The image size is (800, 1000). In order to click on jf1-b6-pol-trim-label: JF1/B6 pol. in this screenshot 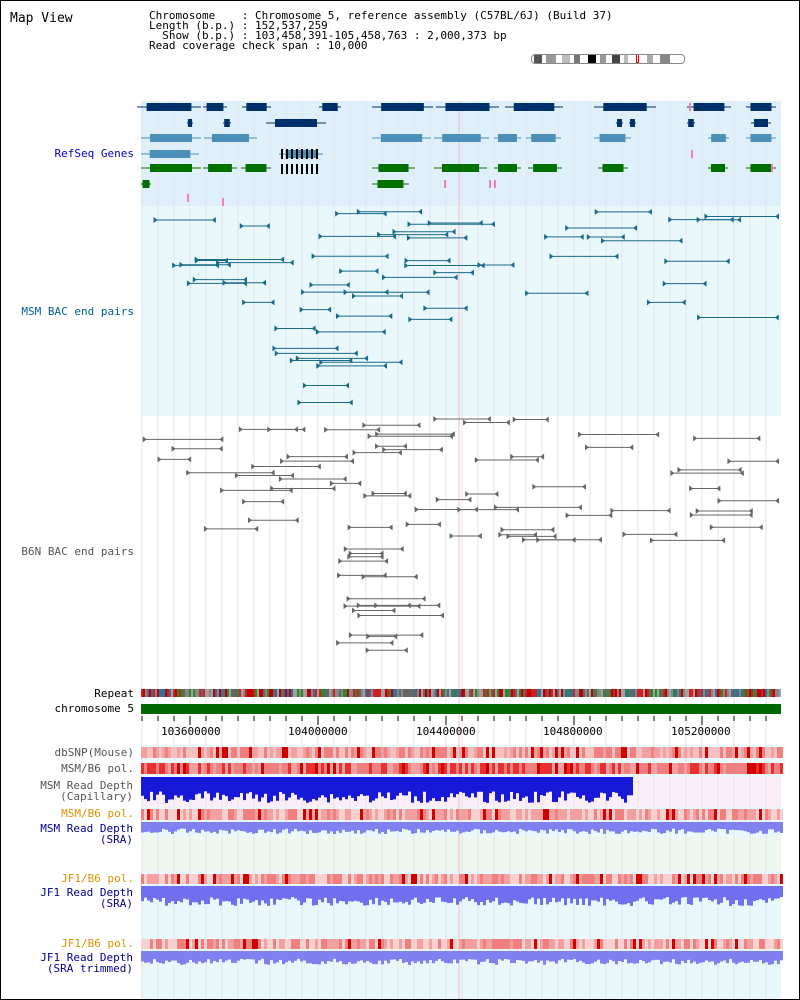, I will do `click(97, 943)`.